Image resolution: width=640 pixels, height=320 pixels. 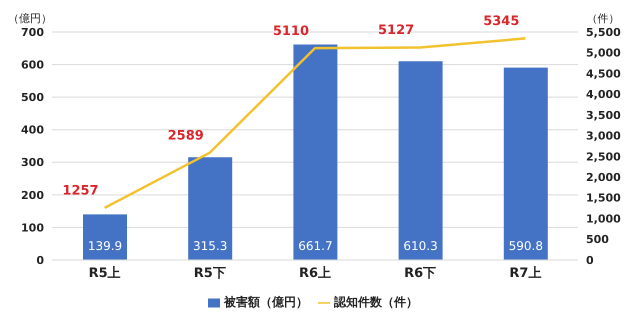 What do you see at coordinates (604, 177) in the screenshot?
I see `y2-tick-label: 2,000` at bounding box center [604, 177].